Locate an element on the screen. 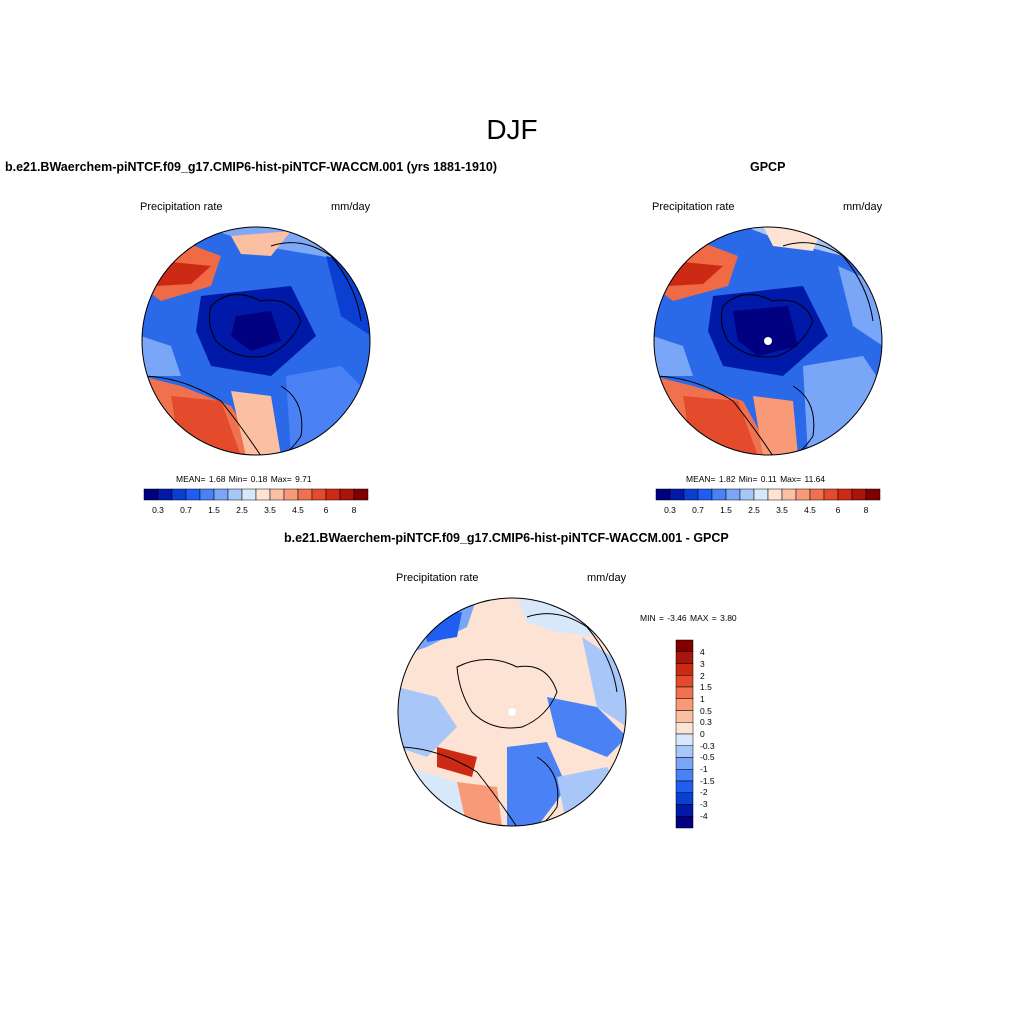 The width and height of the screenshot is (1024, 1024). panel-1-tick: 0.3 is located at coordinates (158, 510).